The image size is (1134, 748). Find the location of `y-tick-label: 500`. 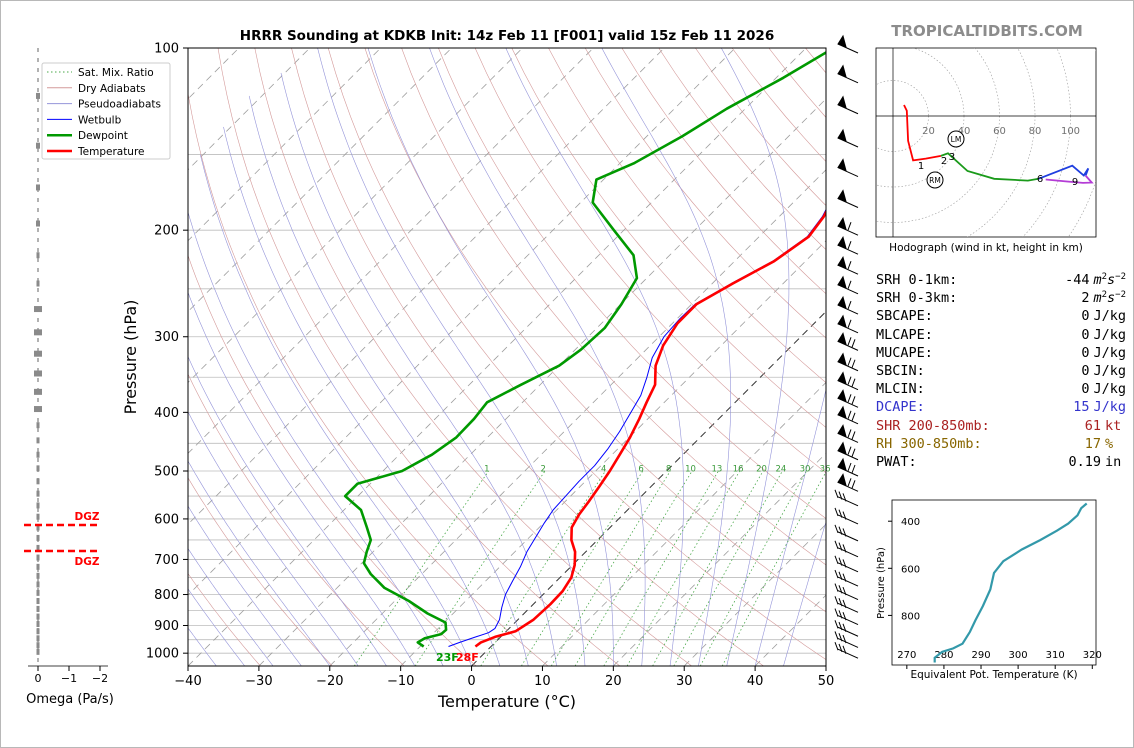

y-tick-label: 500 is located at coordinates (166, 472).